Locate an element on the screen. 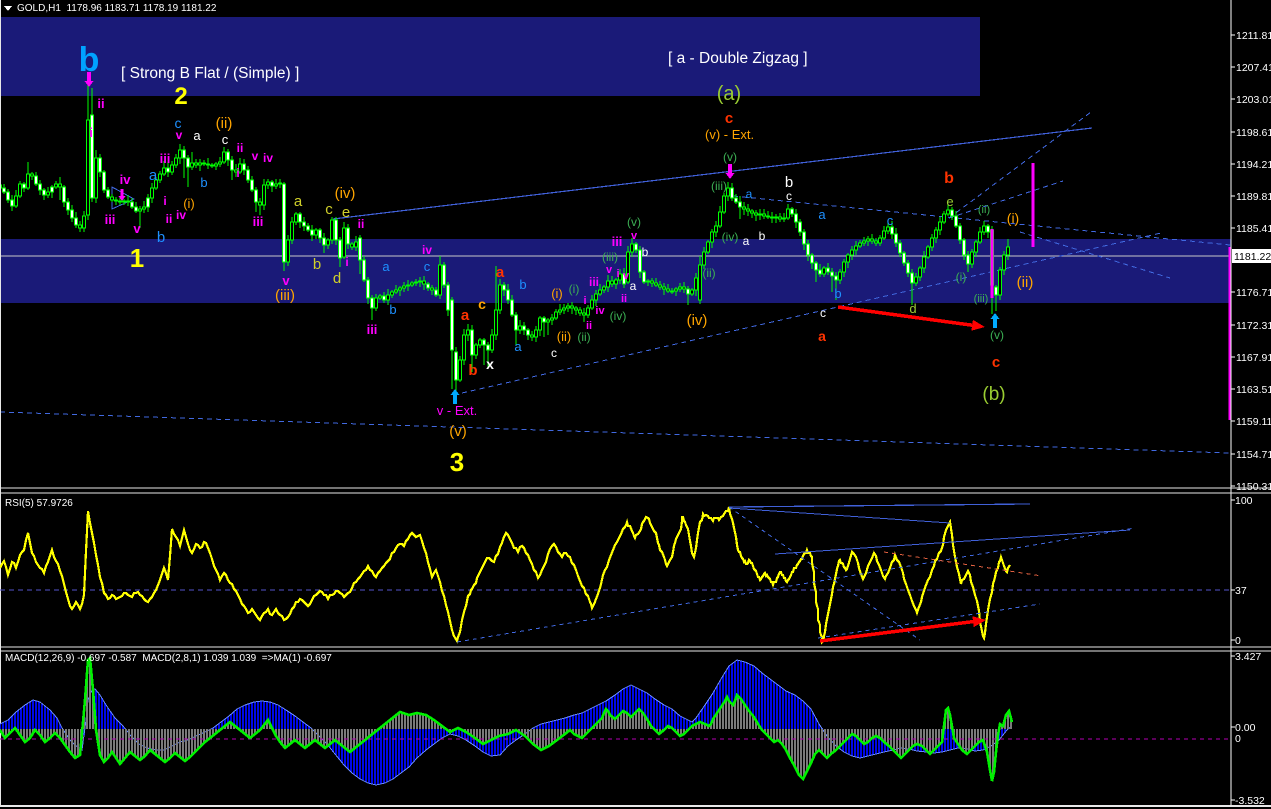 This screenshot has width=1271, height=809. svg-text: 1203.01 is located at coordinates (1253, 100).